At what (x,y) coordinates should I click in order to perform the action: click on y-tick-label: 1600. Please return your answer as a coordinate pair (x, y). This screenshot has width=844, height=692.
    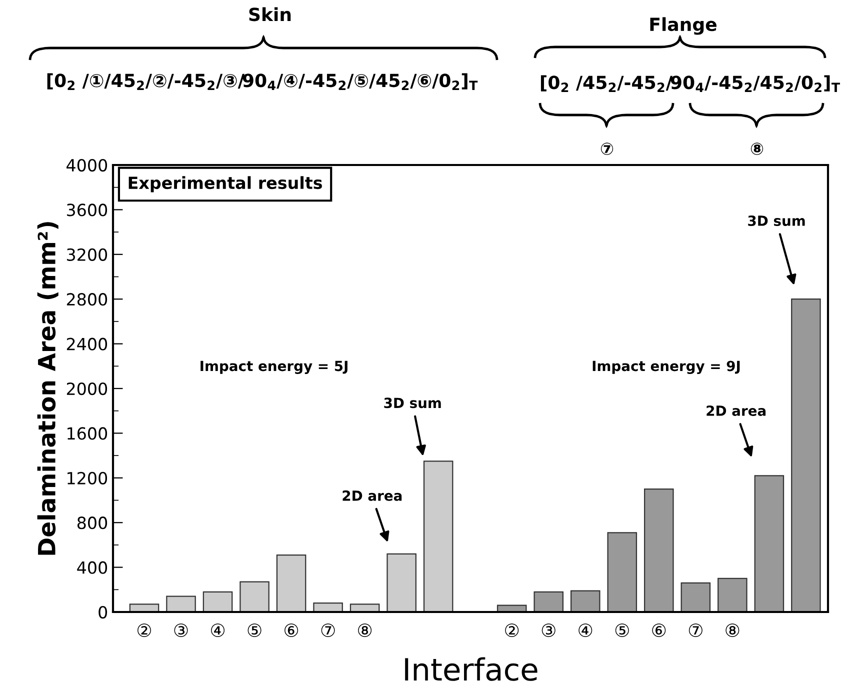
    Looking at the image, I should click on (88, 433).